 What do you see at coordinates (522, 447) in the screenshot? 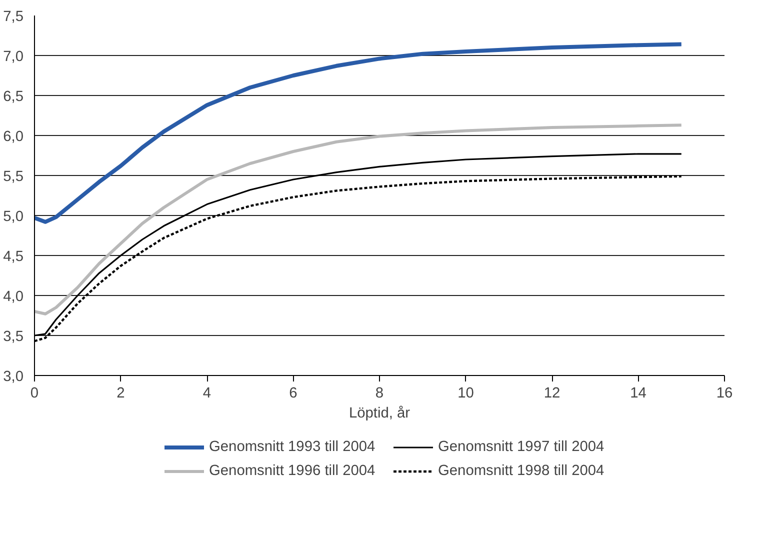
I see `legend-label: Genomsnitt 1997 till 2004` at bounding box center [522, 447].